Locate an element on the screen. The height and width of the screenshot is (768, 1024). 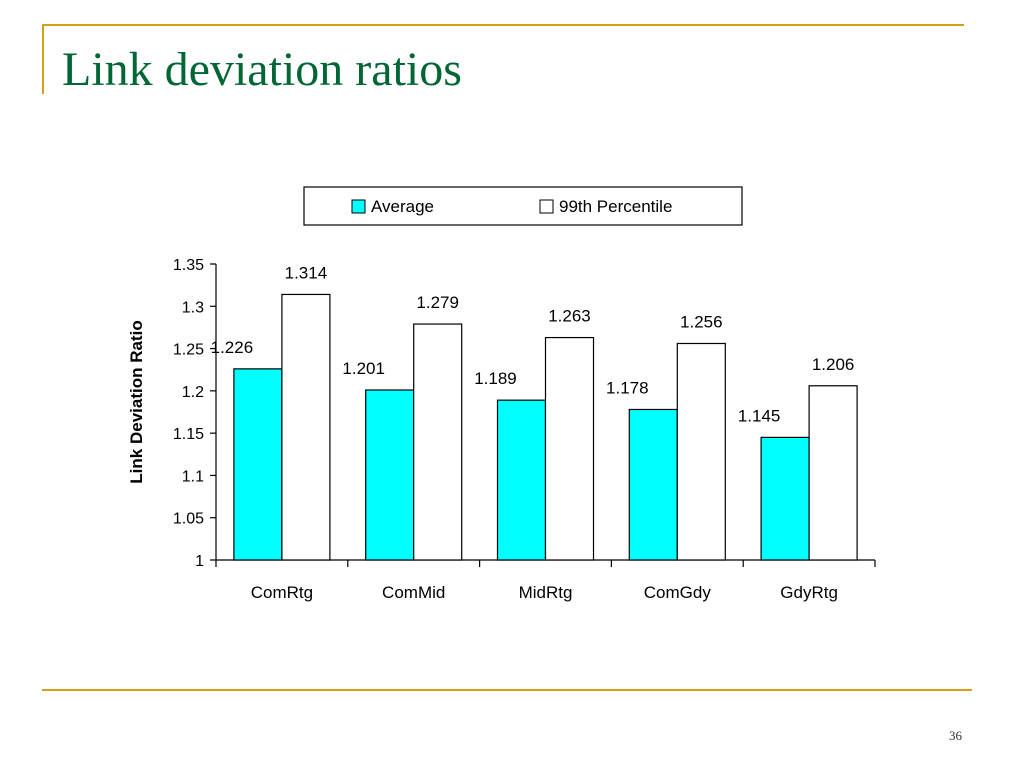
bar-99th-percentile-comgdy is located at coordinates (701, 451).